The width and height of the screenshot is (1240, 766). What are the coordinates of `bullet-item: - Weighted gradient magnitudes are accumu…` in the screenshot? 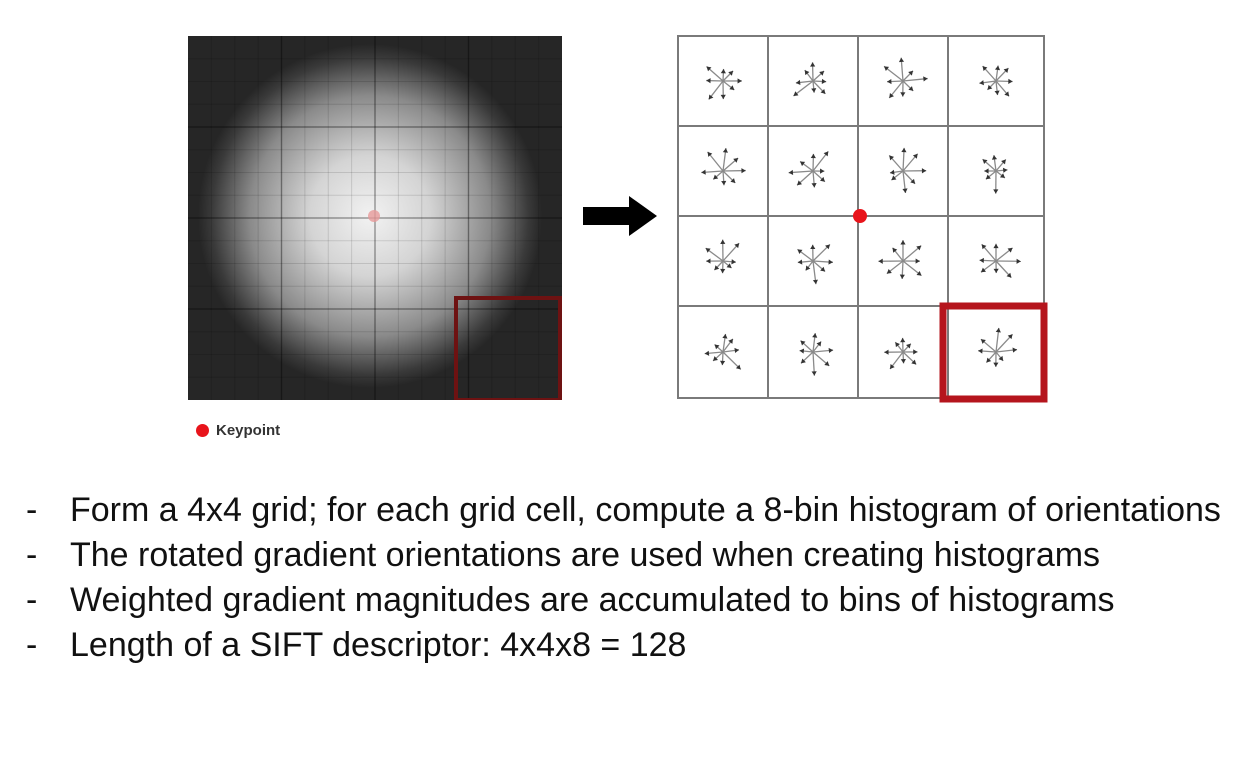 It's located at (570, 600).